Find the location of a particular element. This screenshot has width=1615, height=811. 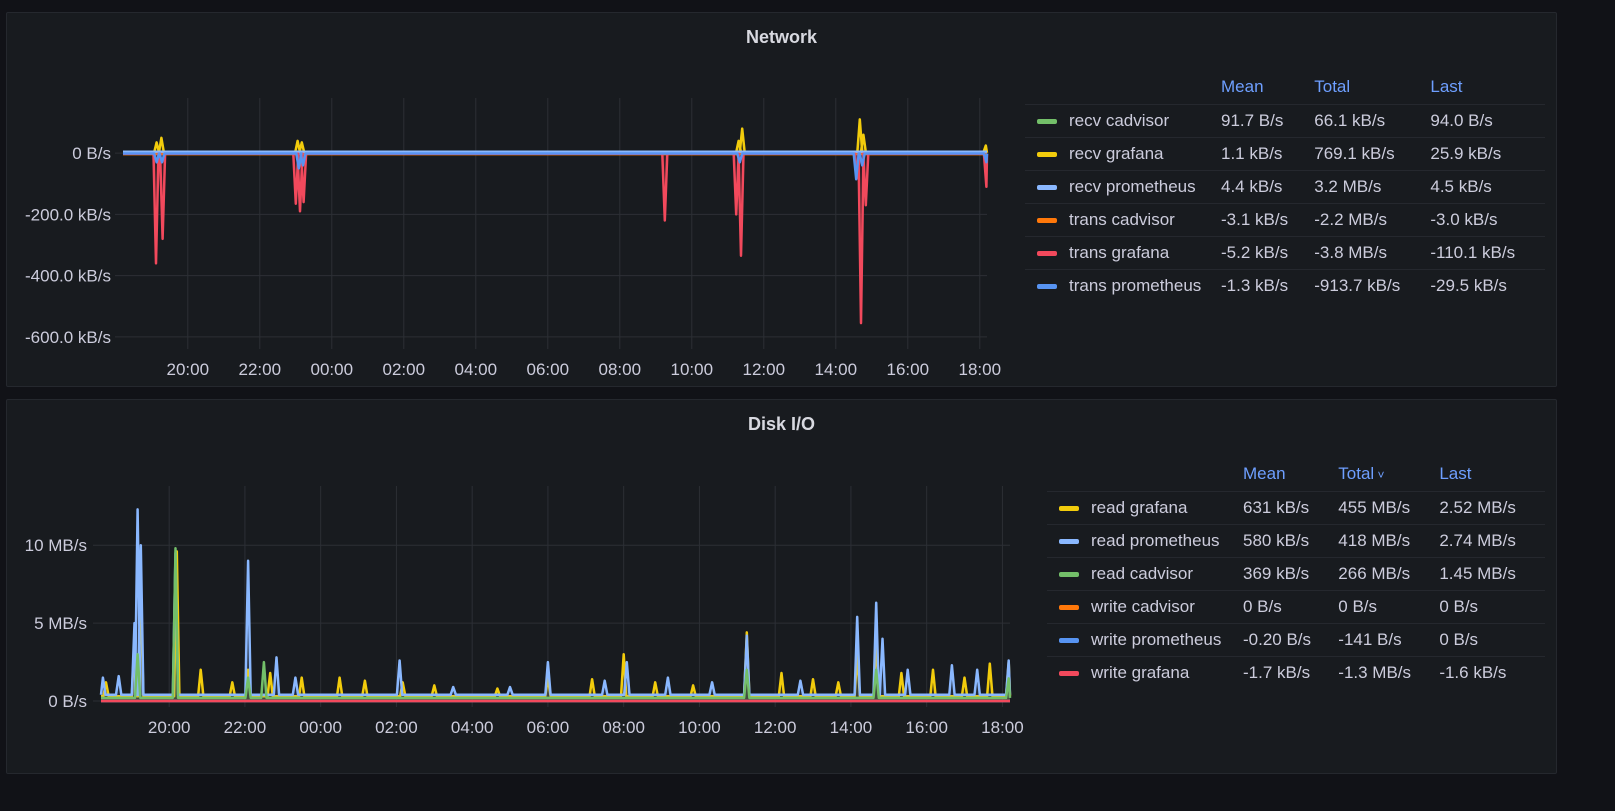

legend-row: read cadvisor 369 kB/s 266 MB/s 1.45 MB/s is located at coordinates (1296, 573).